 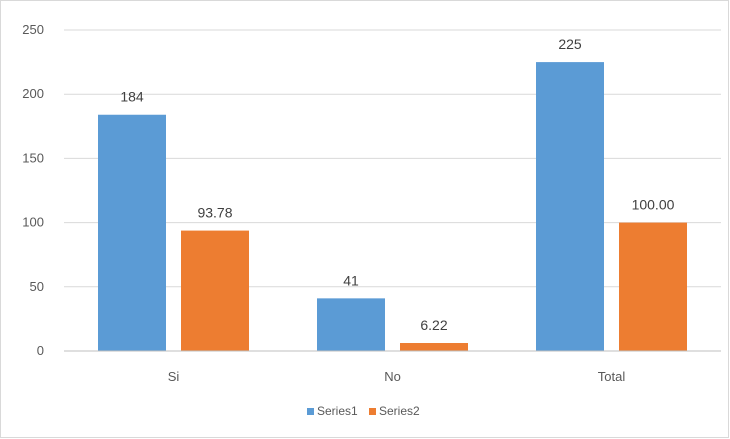 I want to click on data-label: 184, so click(x=132, y=97).